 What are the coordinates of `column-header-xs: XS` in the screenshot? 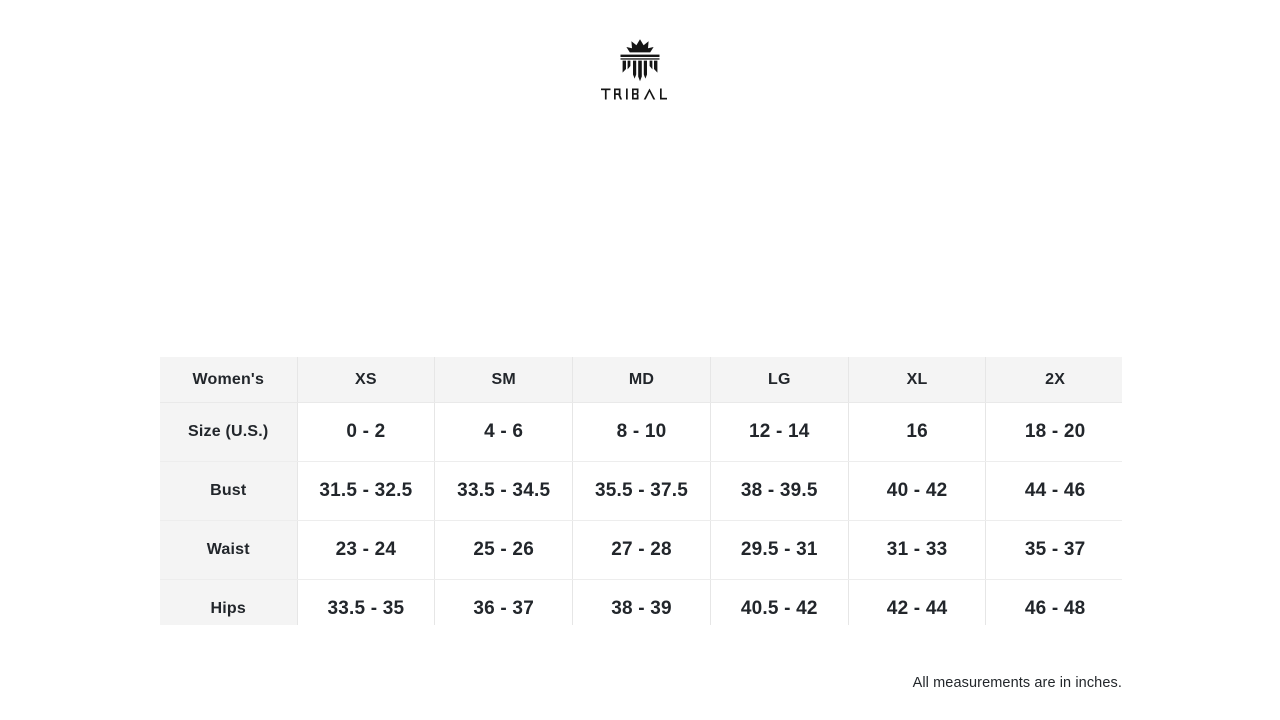 It's located at (366, 380).